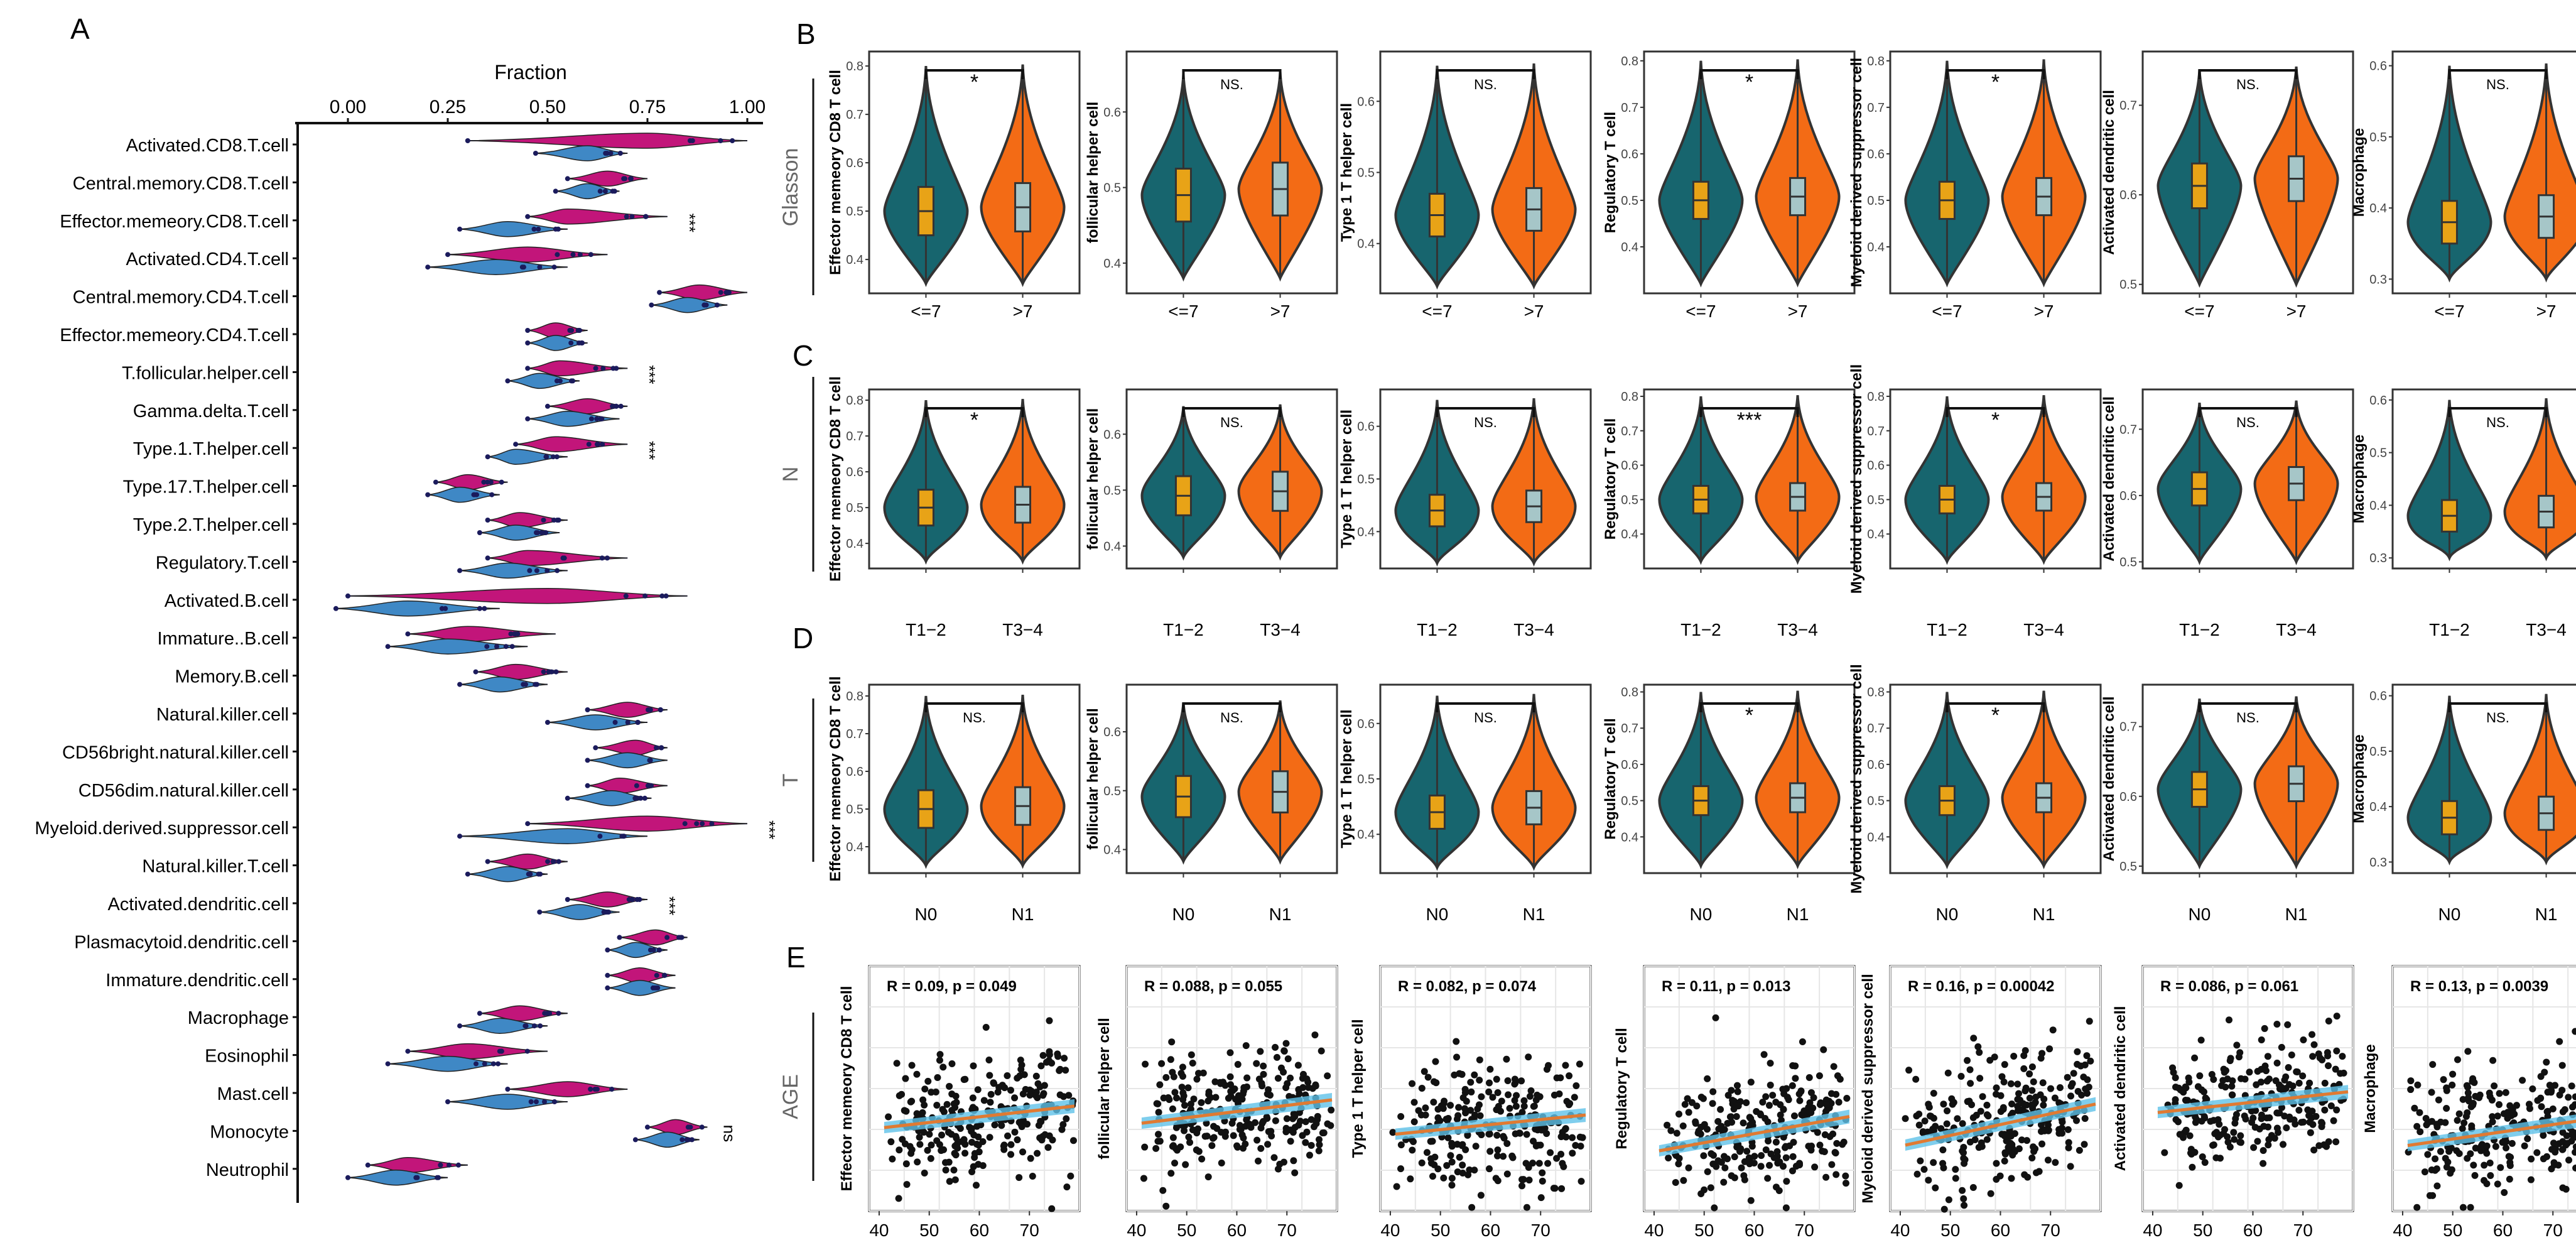  What do you see at coordinates (1704, 1230) in the screenshot?
I see `x-tick-label: 50` at bounding box center [1704, 1230].